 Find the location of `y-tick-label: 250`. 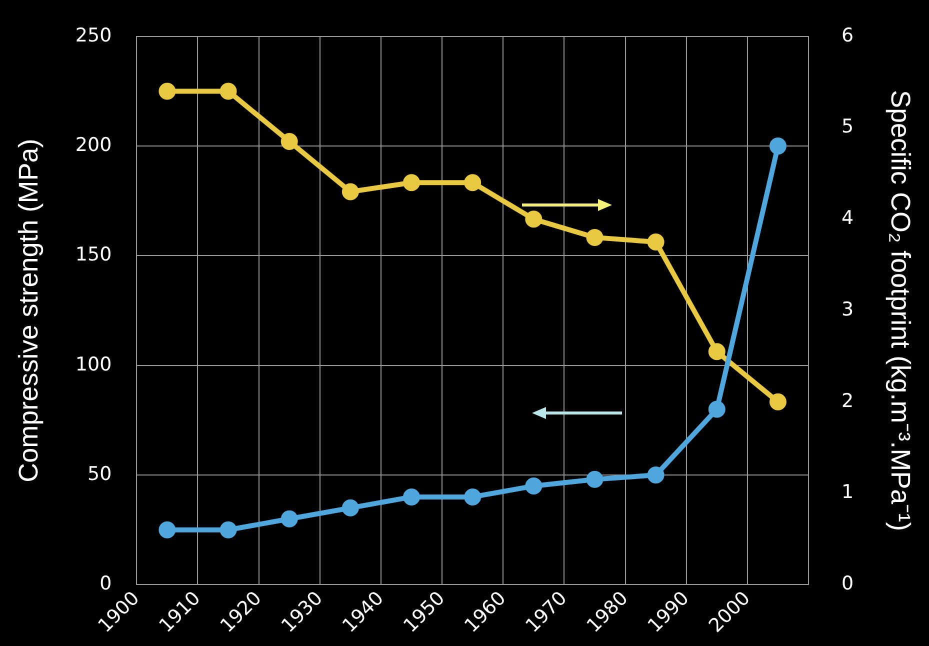

y-tick-label: 250 is located at coordinates (93, 35).